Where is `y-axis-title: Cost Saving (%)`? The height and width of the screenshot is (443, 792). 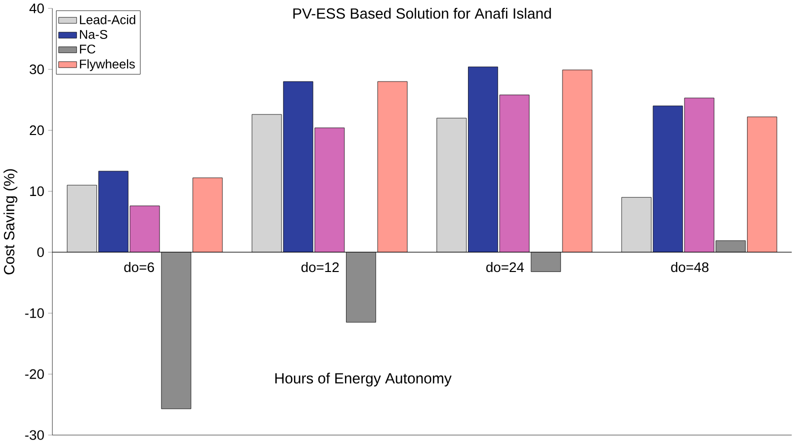 y-axis-title: Cost Saving (%) is located at coordinates (11, 221).